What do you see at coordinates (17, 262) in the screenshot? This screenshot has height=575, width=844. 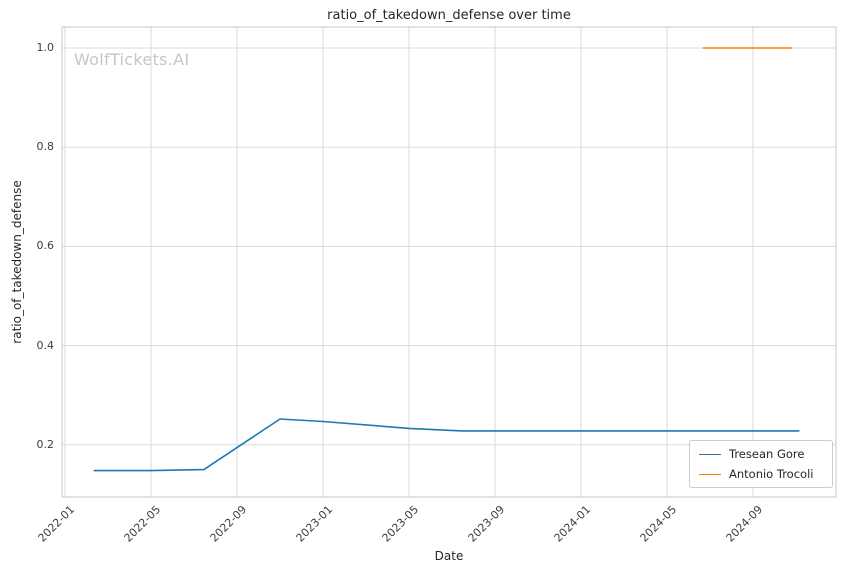 I see `y-axis-label: ratio_of_takedown_defense` at bounding box center [17, 262].